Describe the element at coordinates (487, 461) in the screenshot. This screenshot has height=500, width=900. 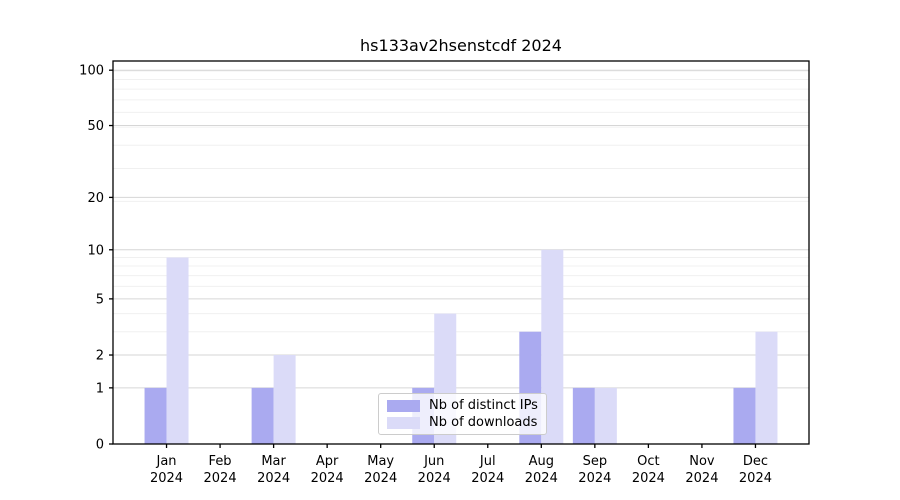
I see `x-tick-label-month-jul: Jul` at that location.